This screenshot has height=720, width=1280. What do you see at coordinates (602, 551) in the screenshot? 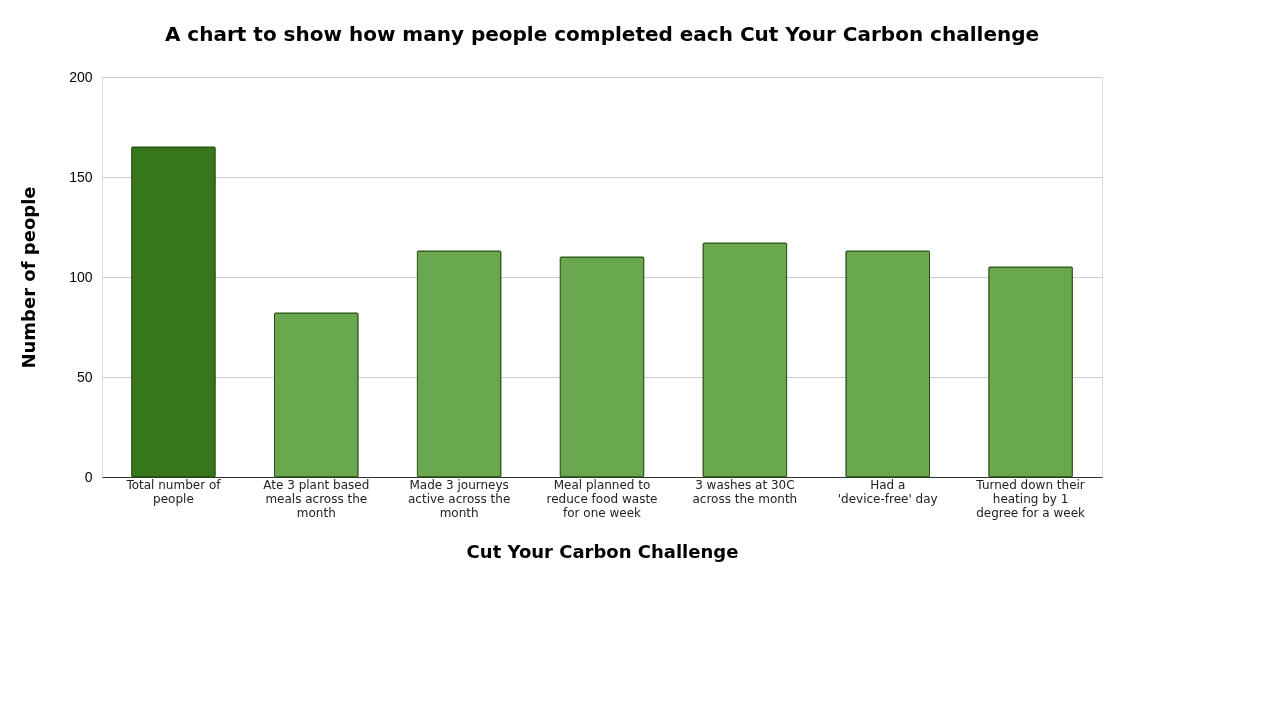
I see `x-axis-title: Cut Your Carbon Challenge` at bounding box center [602, 551].